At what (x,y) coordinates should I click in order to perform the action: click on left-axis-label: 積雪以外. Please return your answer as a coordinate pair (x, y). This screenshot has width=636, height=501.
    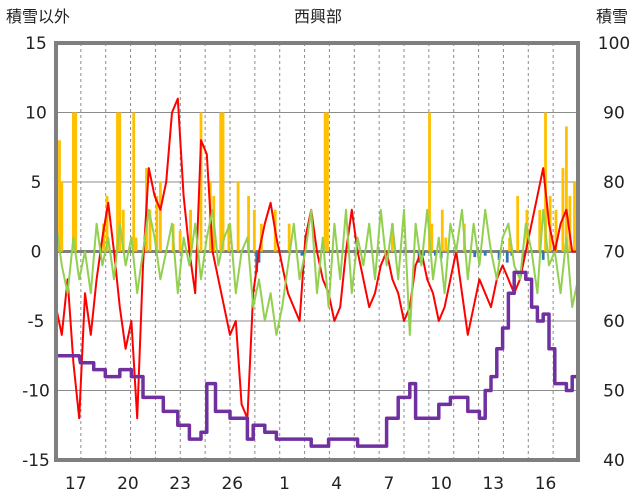
    Looking at the image, I should click on (38, 16).